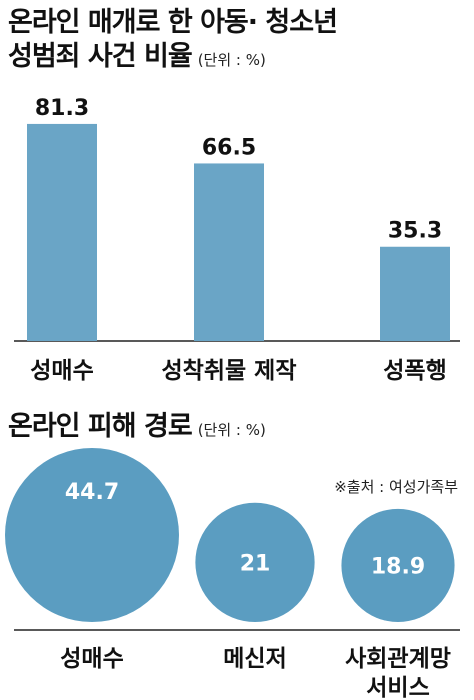  I want to click on bubble-category-label-3-2: 서비스, so click(397, 687).